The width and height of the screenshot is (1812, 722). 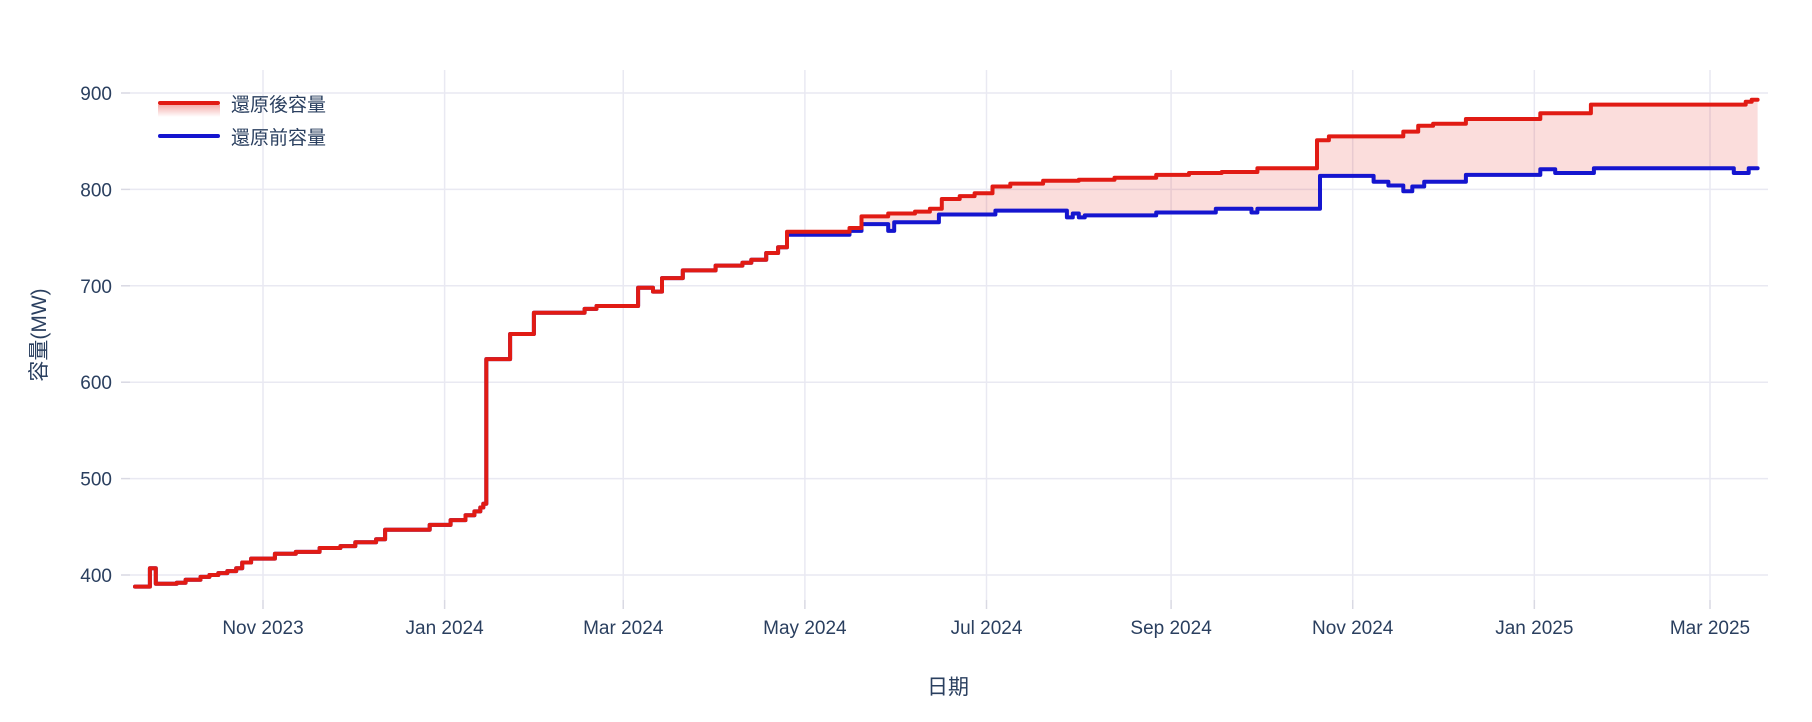 What do you see at coordinates (623, 628) in the screenshot?
I see `x-tick-label: Mar 2024` at bounding box center [623, 628].